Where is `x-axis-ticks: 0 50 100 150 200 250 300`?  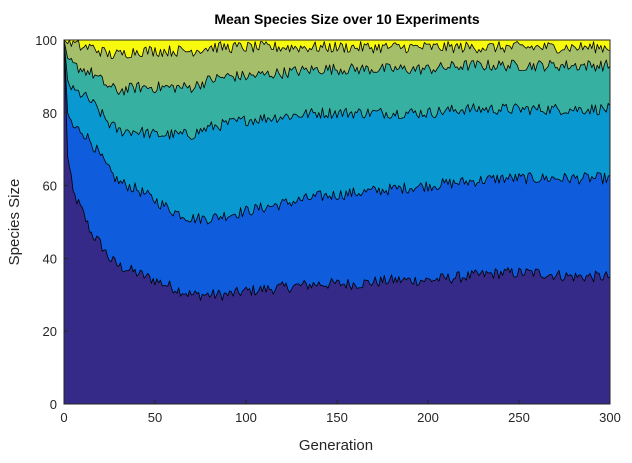
x-axis-ticks: 0 50 100 150 200 250 300 is located at coordinates (340, 412).